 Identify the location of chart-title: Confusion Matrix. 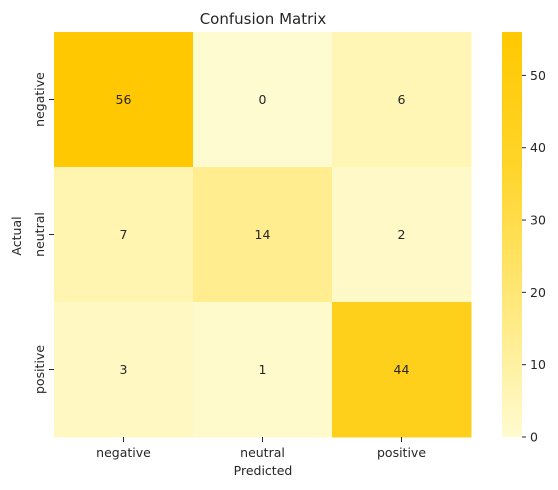
(263, 19).